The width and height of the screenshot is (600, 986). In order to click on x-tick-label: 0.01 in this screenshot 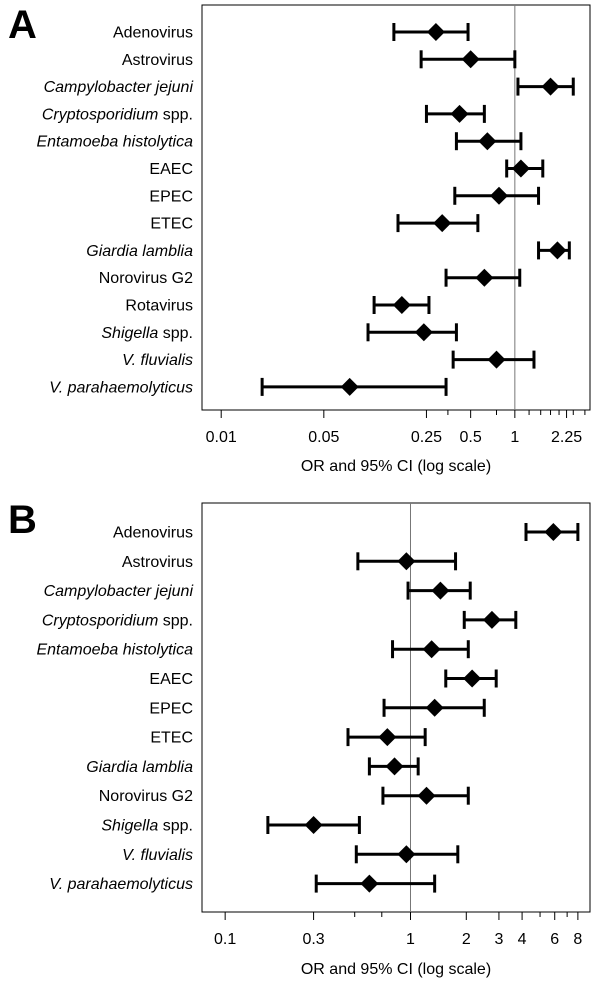, I will do `click(221, 437)`.